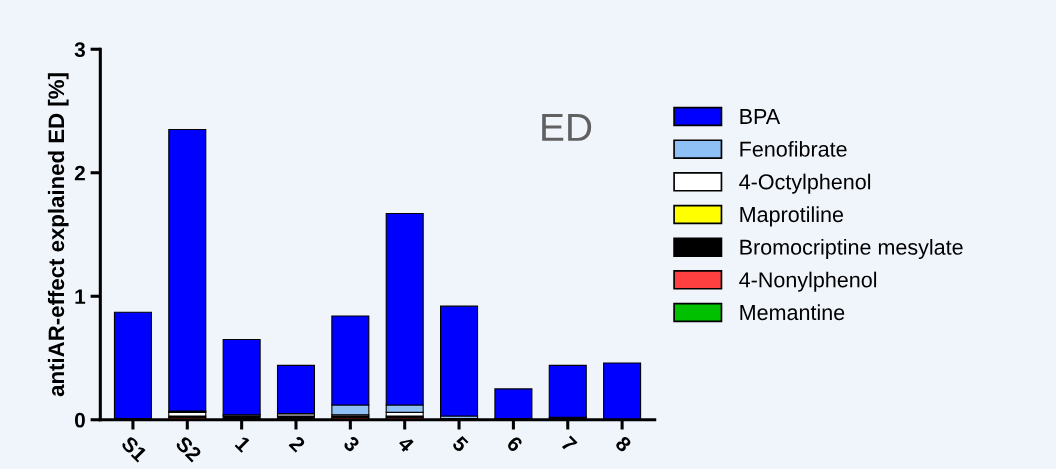  I want to click on y-tick-label: 2, so click(79, 173).